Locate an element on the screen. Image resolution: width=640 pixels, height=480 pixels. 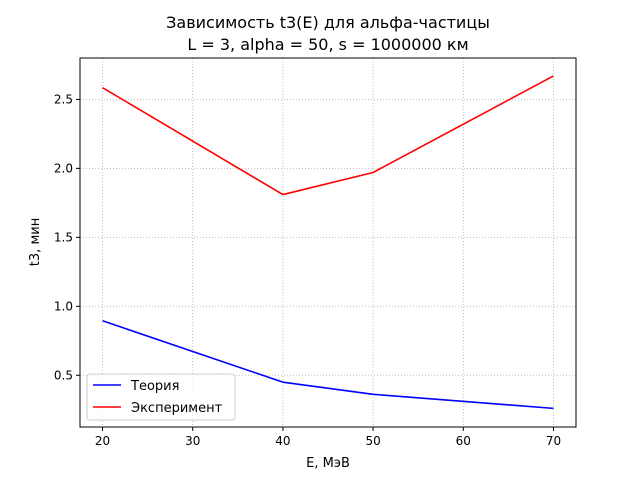
legend-label-theory: Теория is located at coordinates (154, 386).